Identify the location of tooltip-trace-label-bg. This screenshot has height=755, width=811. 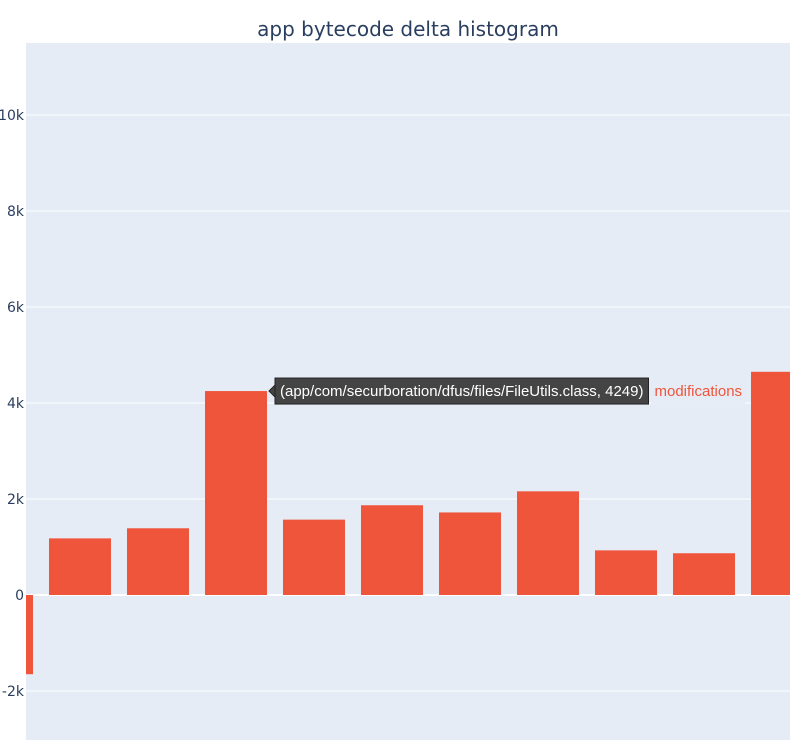
(698, 391).